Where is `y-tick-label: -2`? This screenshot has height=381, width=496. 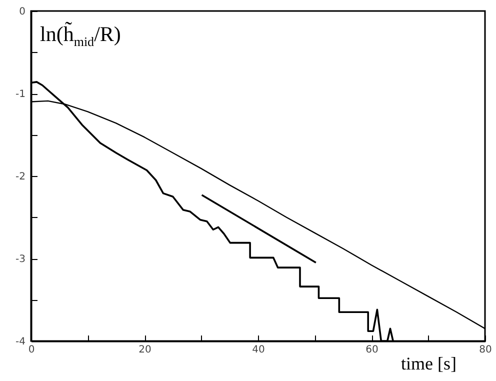 y-tick-label: -2 is located at coordinates (21, 177).